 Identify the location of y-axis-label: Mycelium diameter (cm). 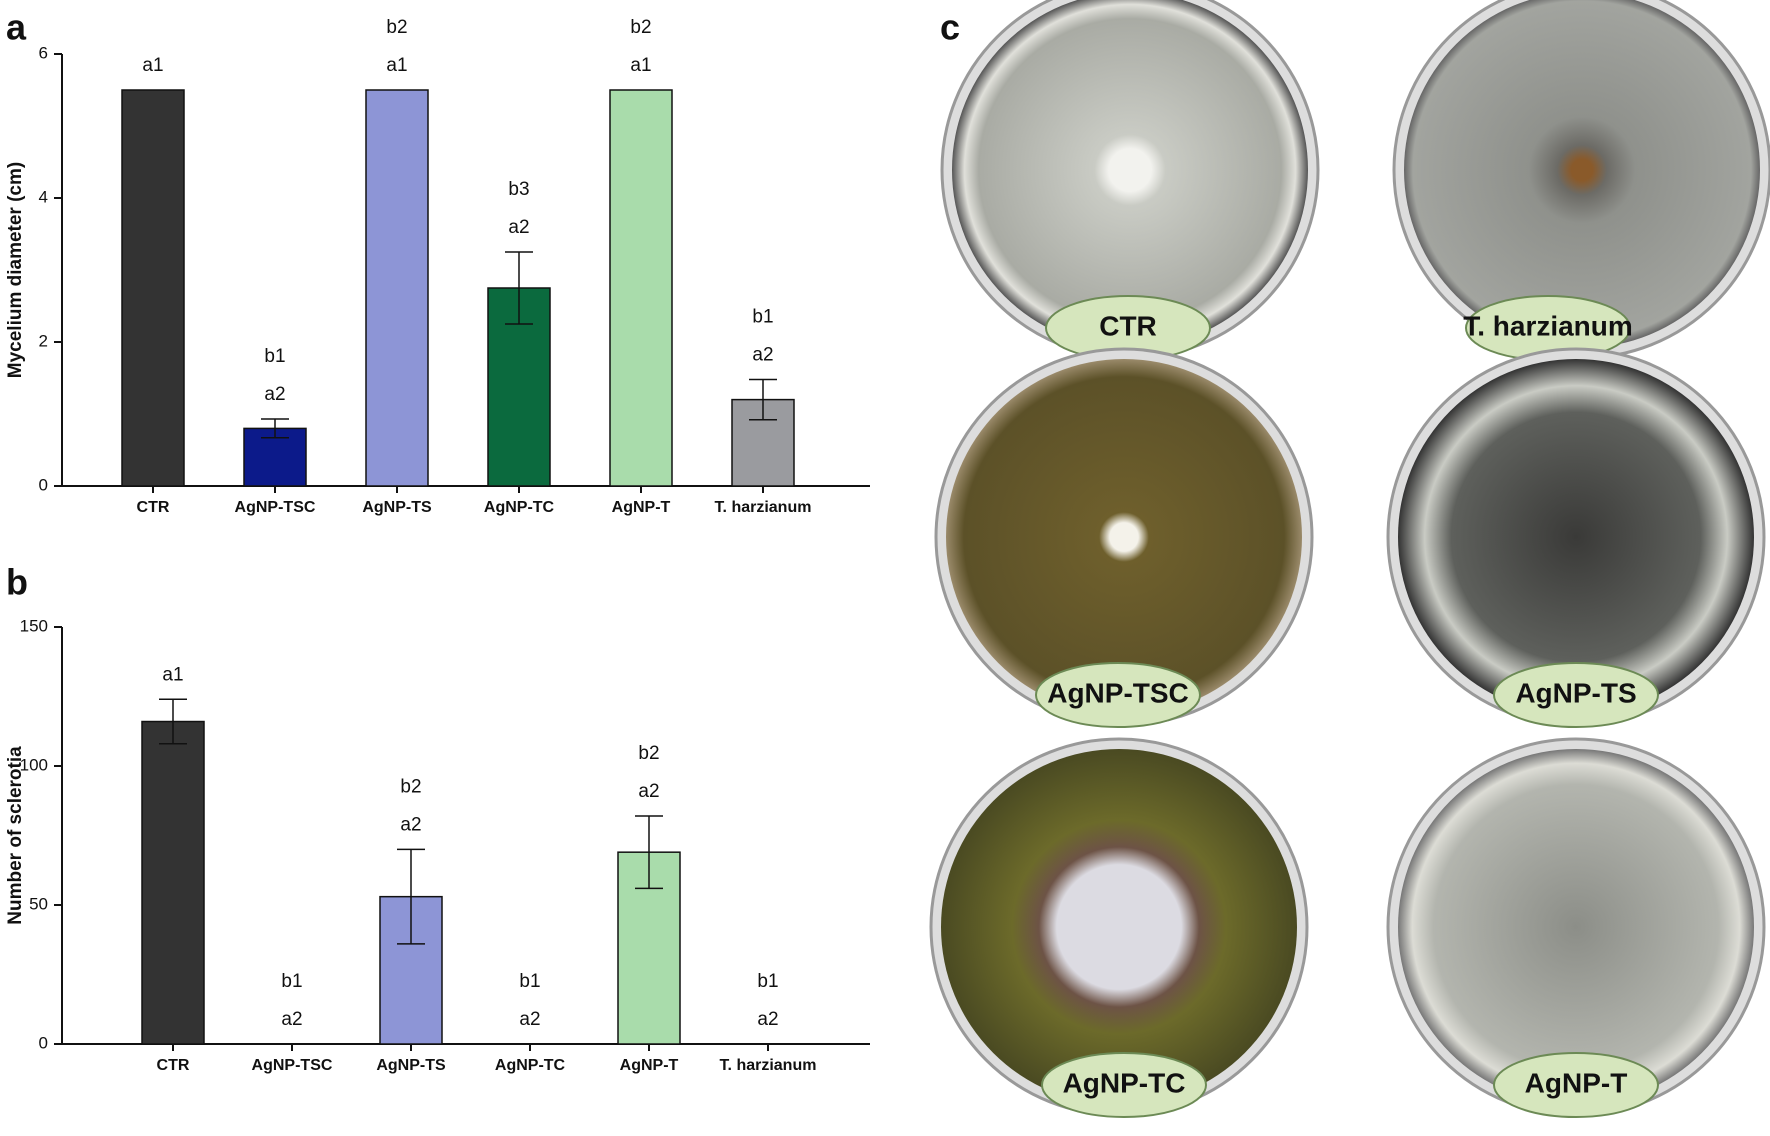
(15, 270).